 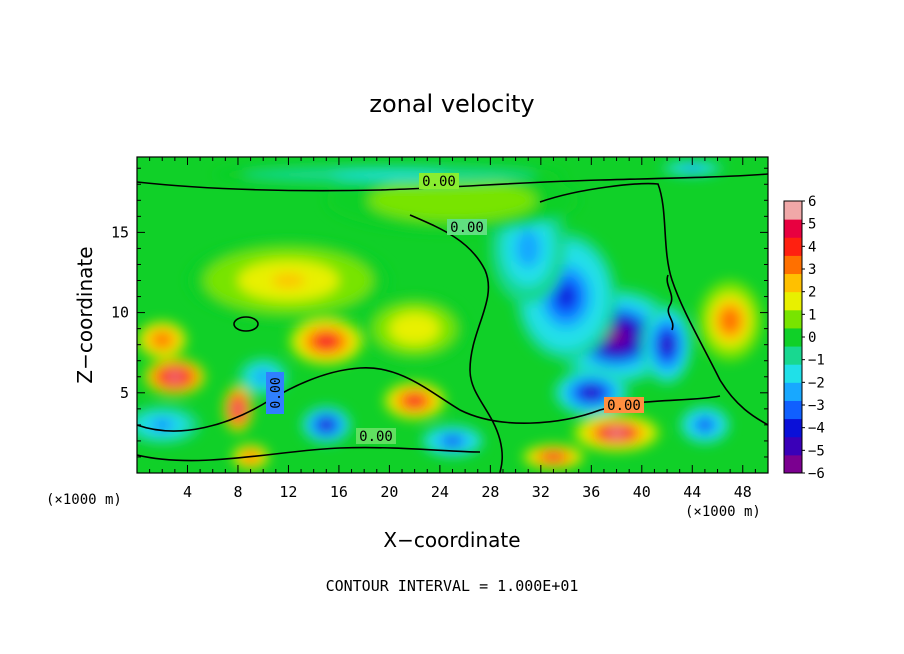 What do you see at coordinates (85, 314) in the screenshot?
I see `y-axis-label: Z−coordinate` at bounding box center [85, 314].